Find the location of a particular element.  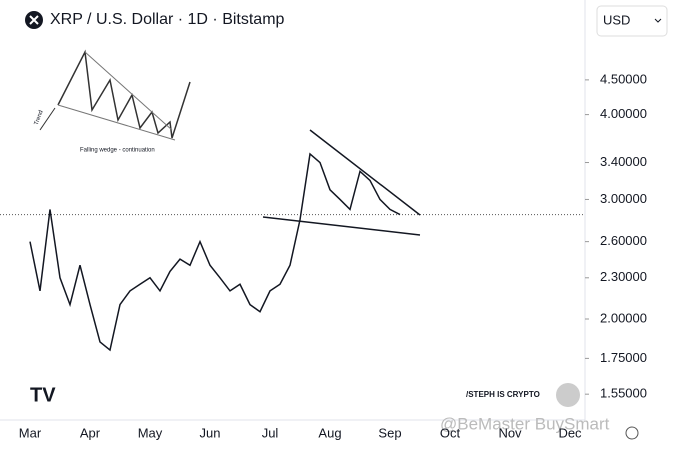

author: /STEPH IS CRYPTO is located at coordinates (503, 394).